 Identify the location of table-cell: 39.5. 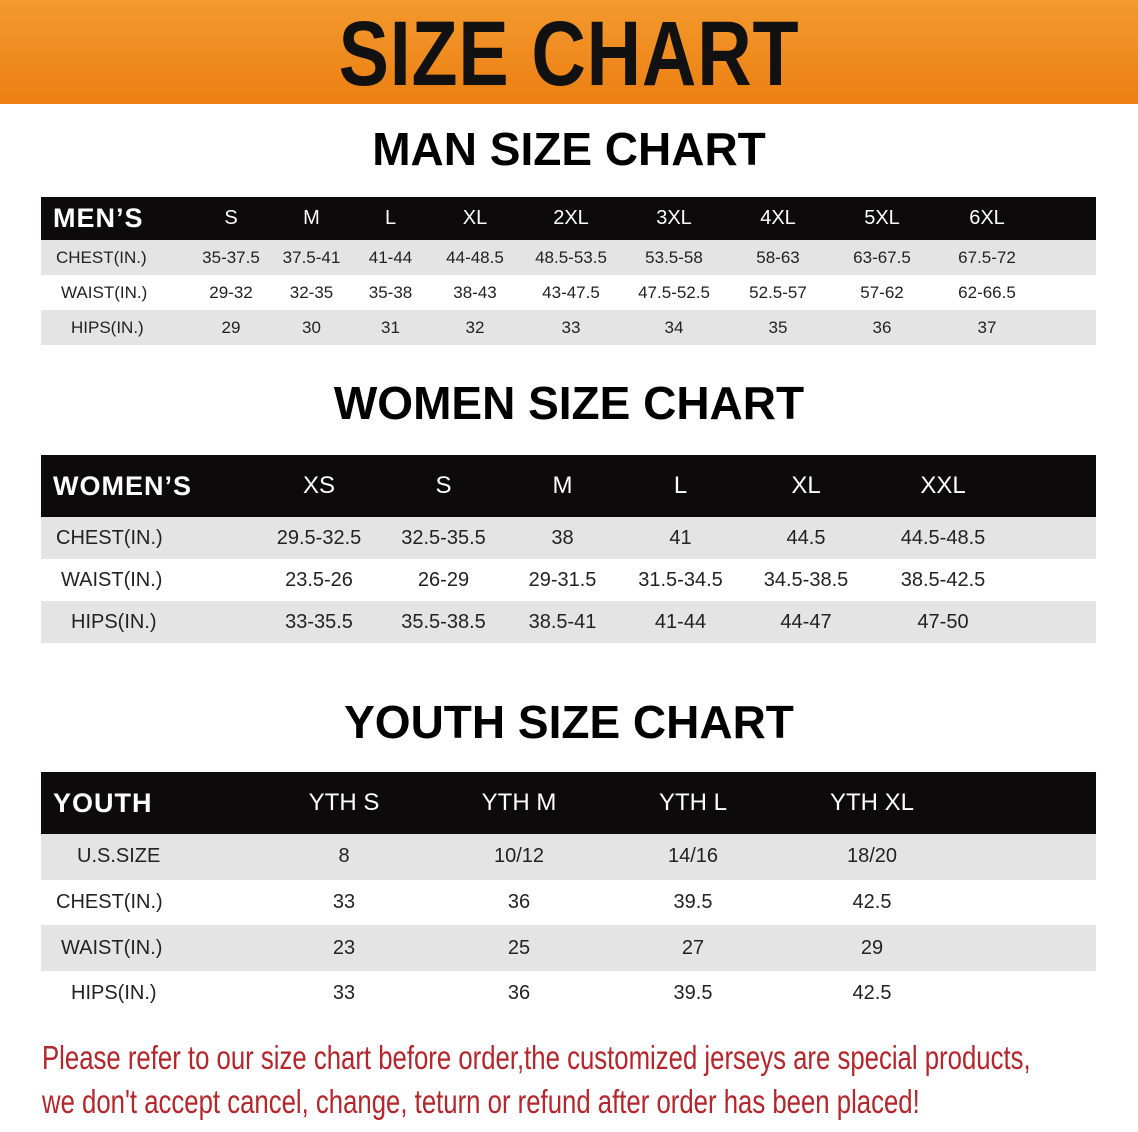
(693, 994).